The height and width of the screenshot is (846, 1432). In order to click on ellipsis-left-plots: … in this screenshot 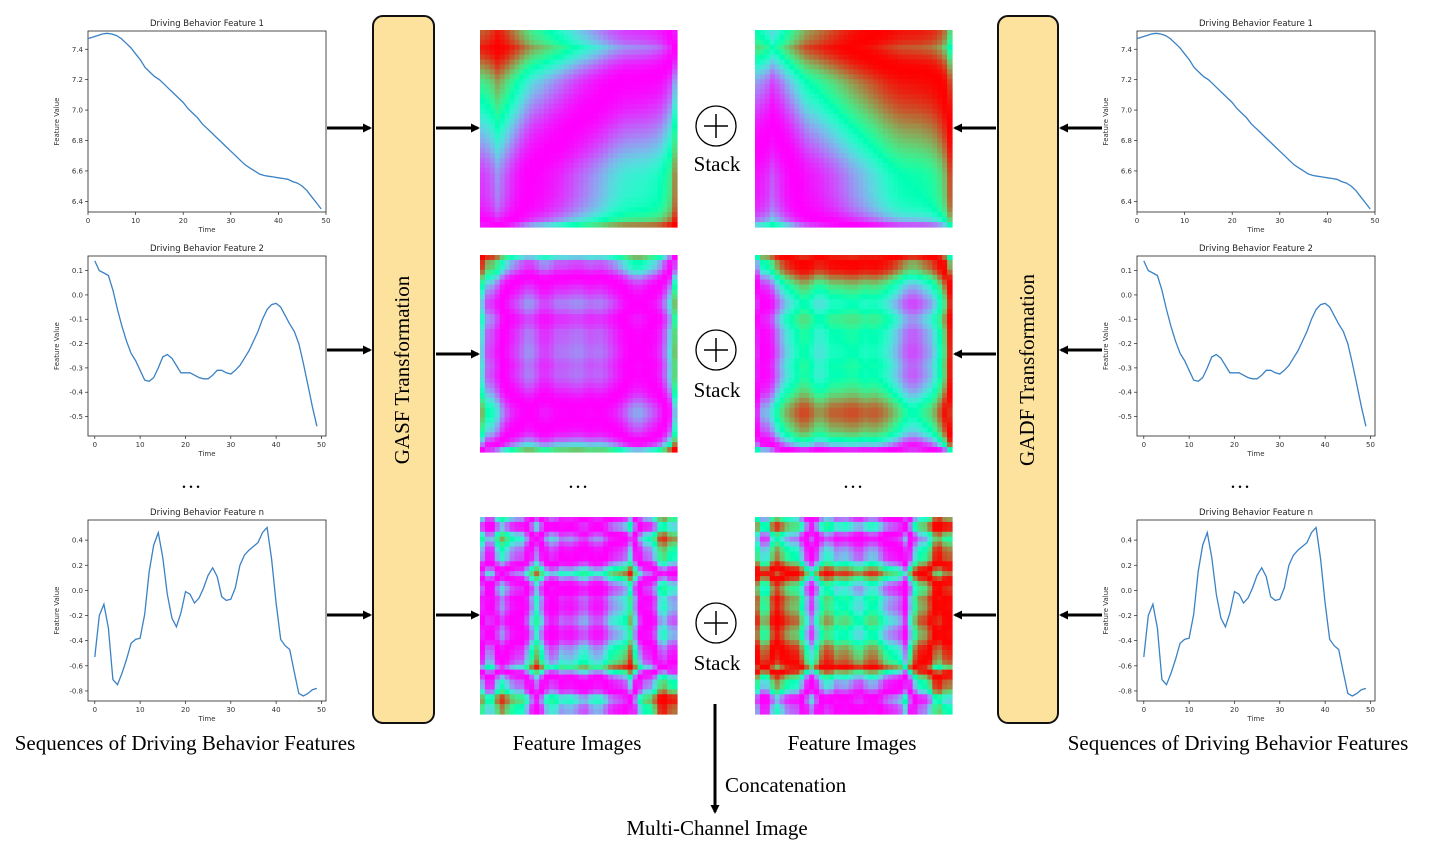, I will do `click(191, 481)`.